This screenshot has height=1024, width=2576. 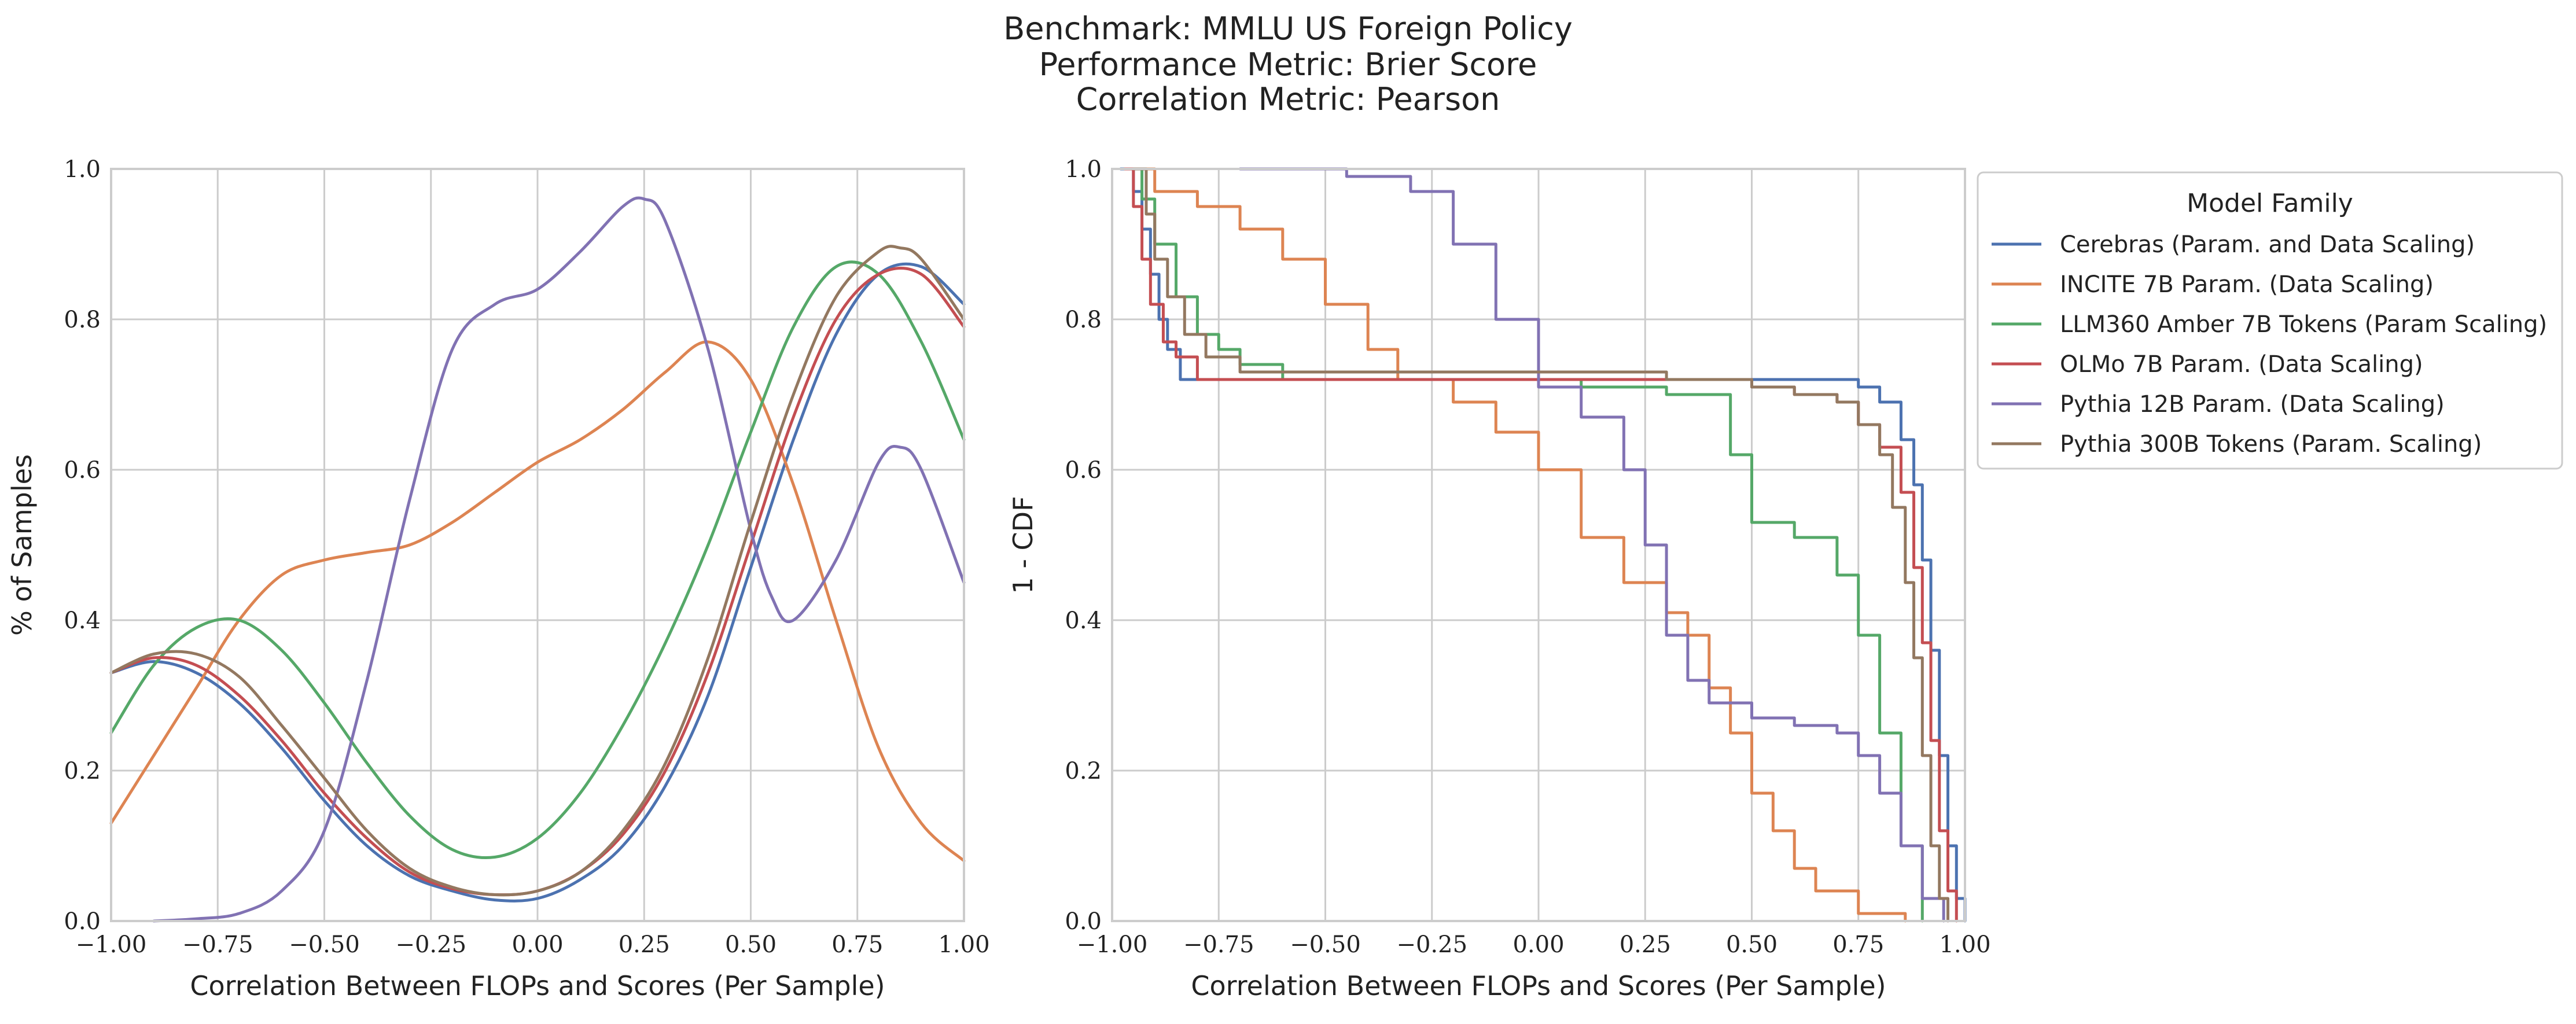 I want to click on left-y-tick-label: 0.6, so click(x=82, y=470).